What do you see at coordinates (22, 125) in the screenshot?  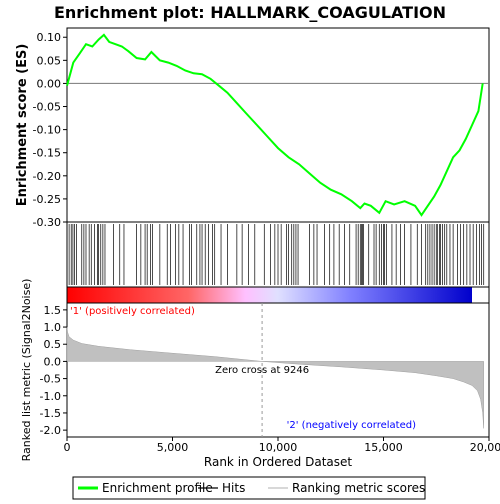 I see `es-y-axis-label: Enrichment score (ES)` at bounding box center [22, 125].